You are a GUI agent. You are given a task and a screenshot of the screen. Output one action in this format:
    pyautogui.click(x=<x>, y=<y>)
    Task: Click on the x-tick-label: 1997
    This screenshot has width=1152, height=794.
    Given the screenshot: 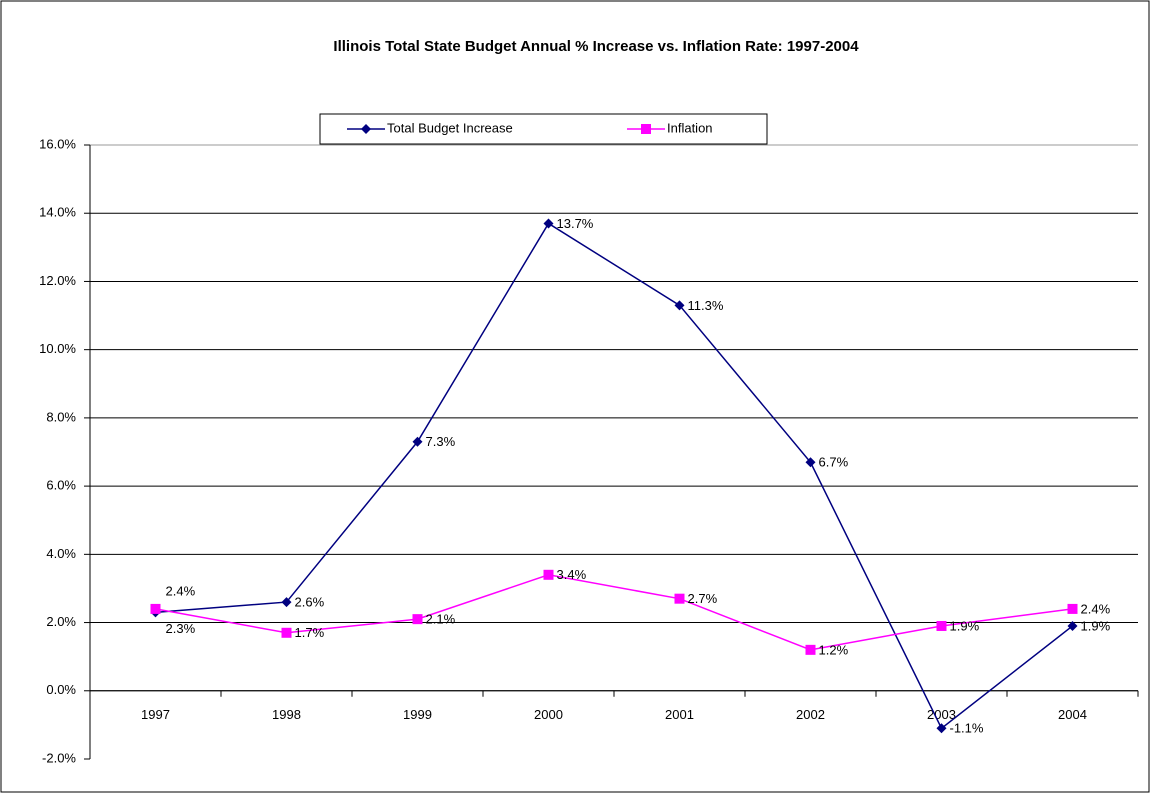 What is the action you would take?
    pyautogui.click(x=155, y=714)
    